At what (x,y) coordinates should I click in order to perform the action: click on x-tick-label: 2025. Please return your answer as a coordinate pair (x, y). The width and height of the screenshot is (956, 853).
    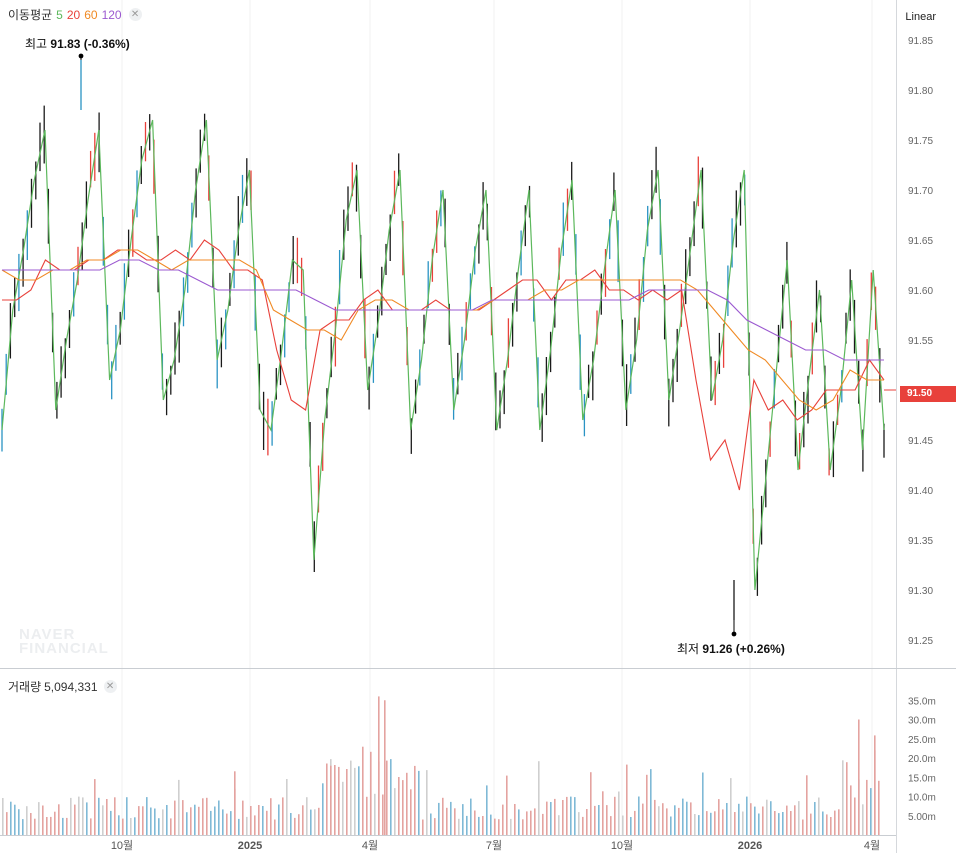
    Looking at the image, I should click on (250, 846).